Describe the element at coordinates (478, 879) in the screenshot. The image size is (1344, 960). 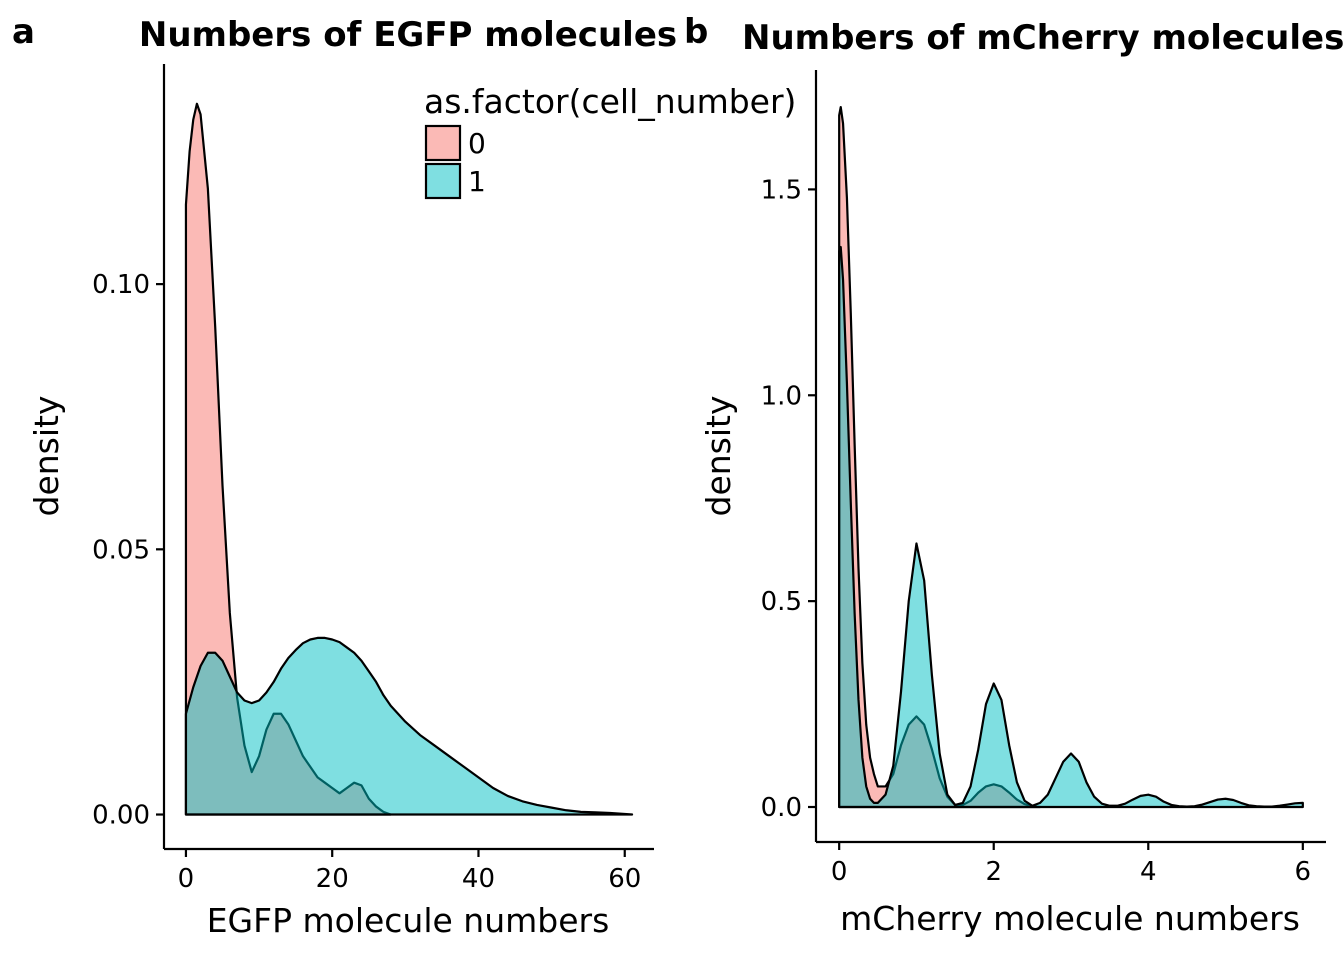
I see `panel-a-x-tick-label: 40` at that location.